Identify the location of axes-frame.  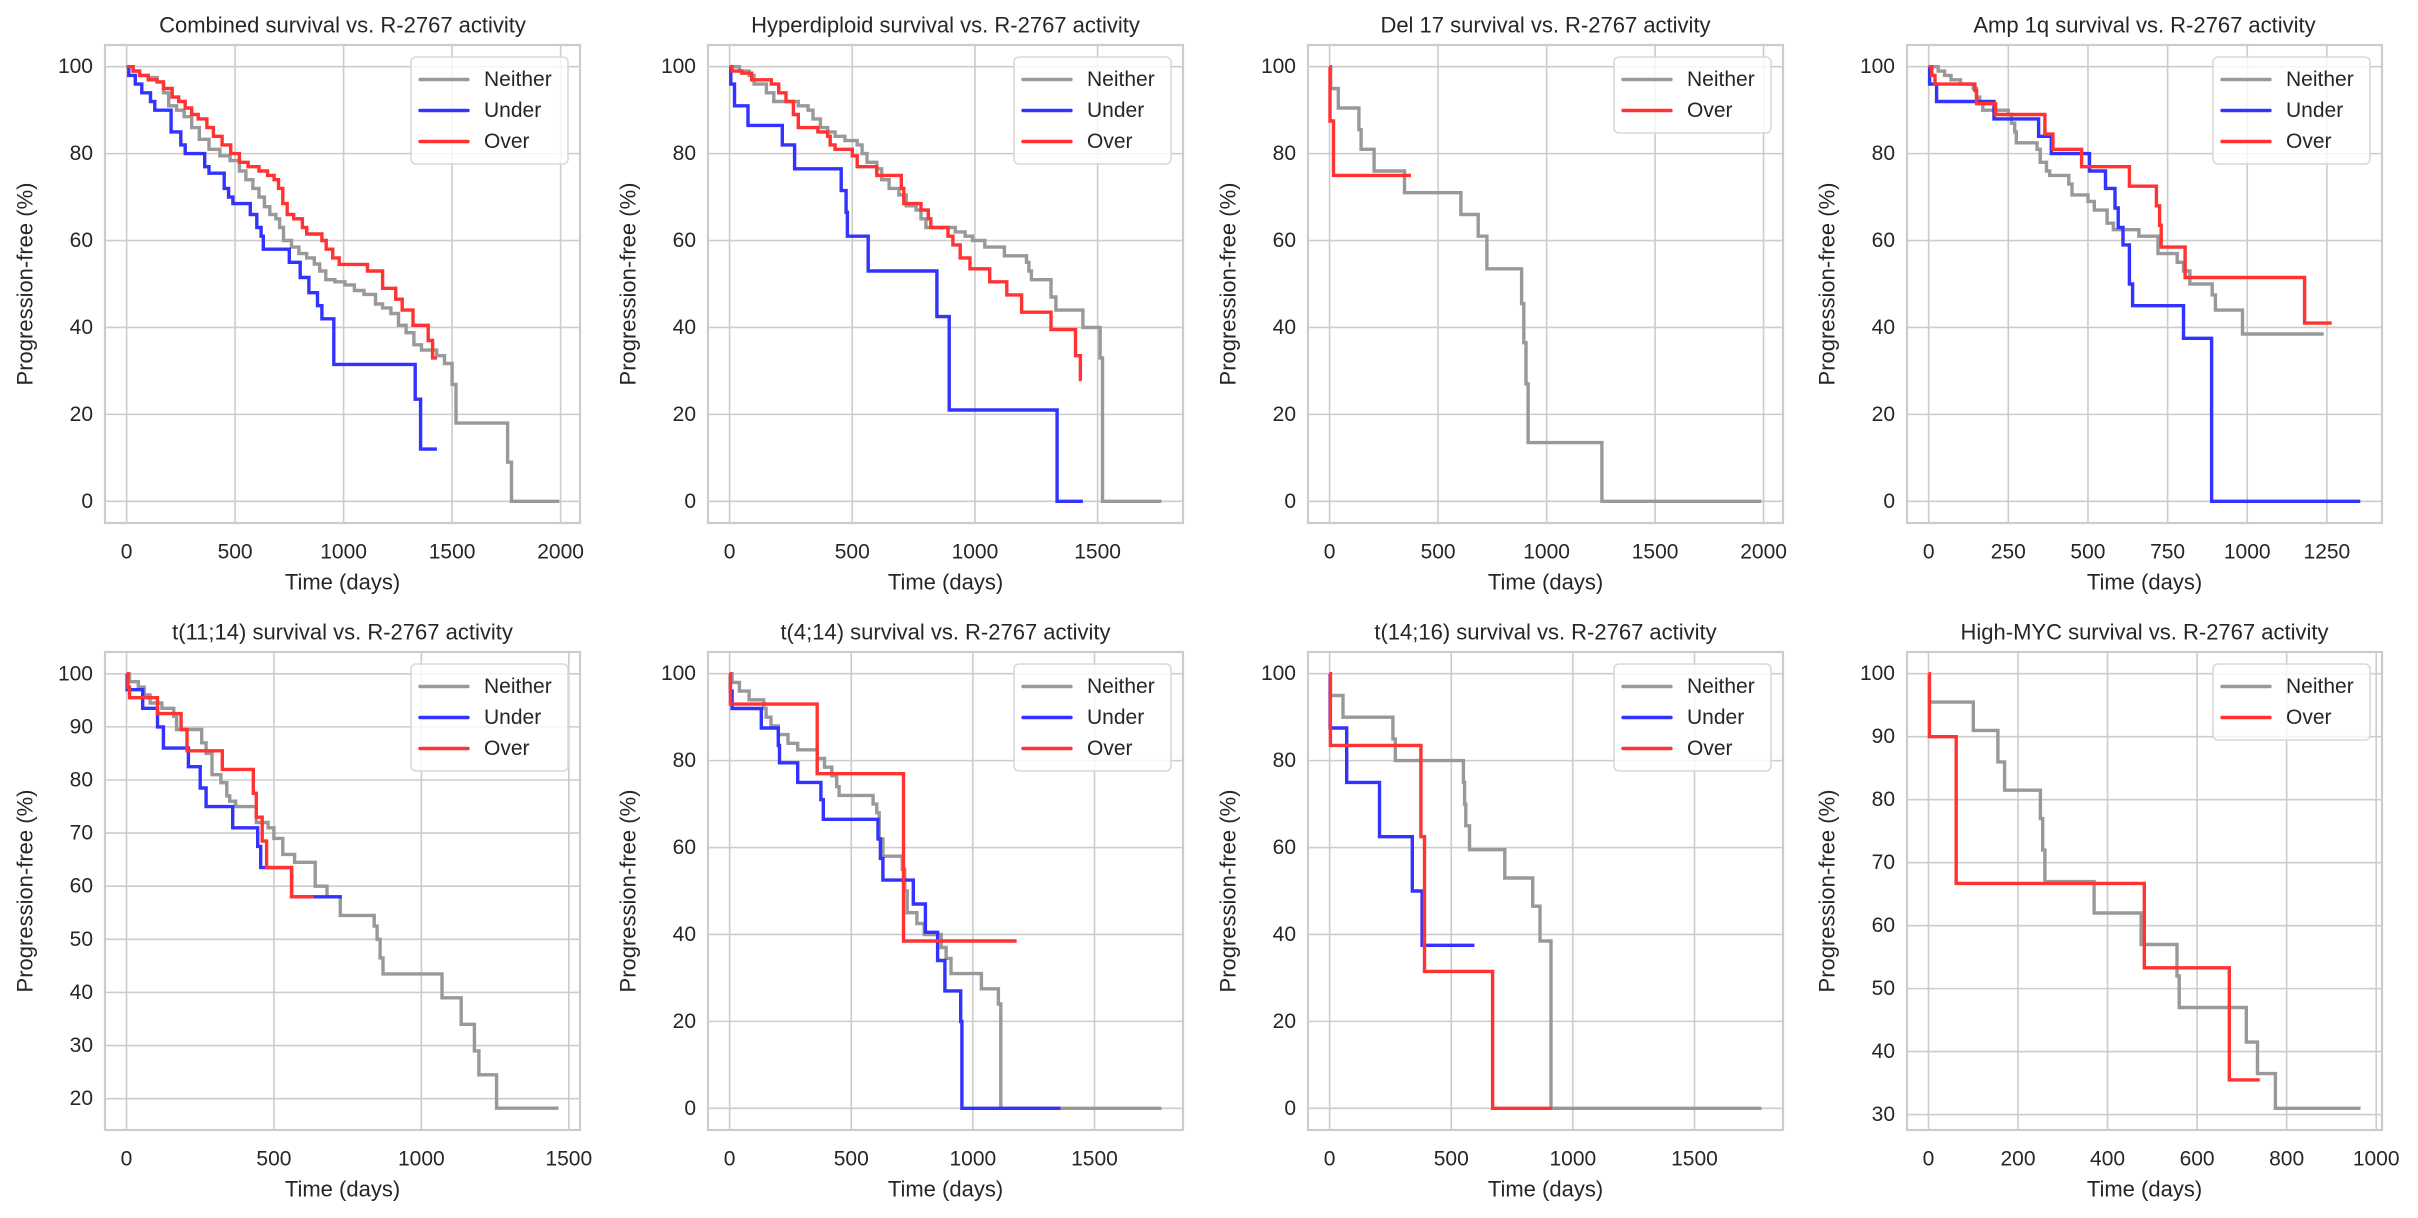
(1545, 891).